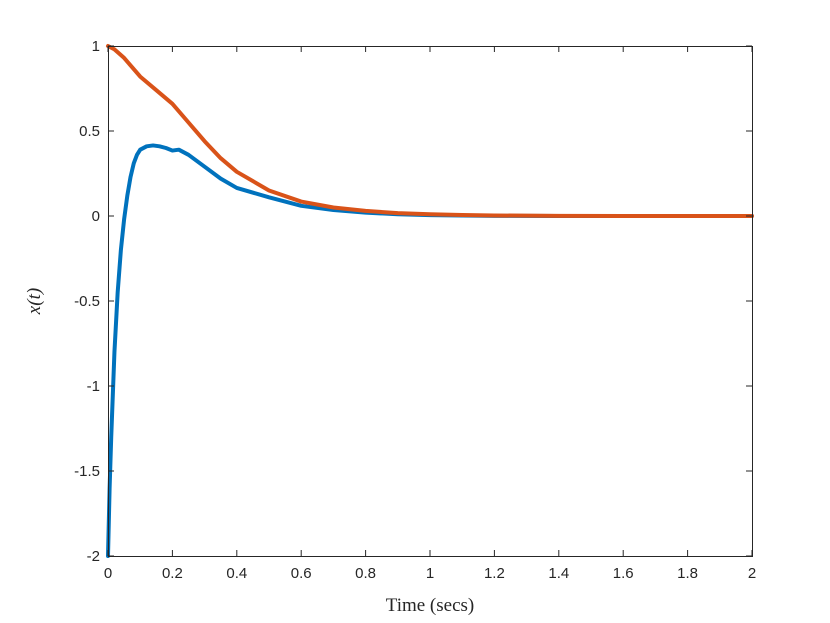  Describe the element at coordinates (430, 605) in the screenshot. I see `x-axis-label: Time (secs)` at that location.